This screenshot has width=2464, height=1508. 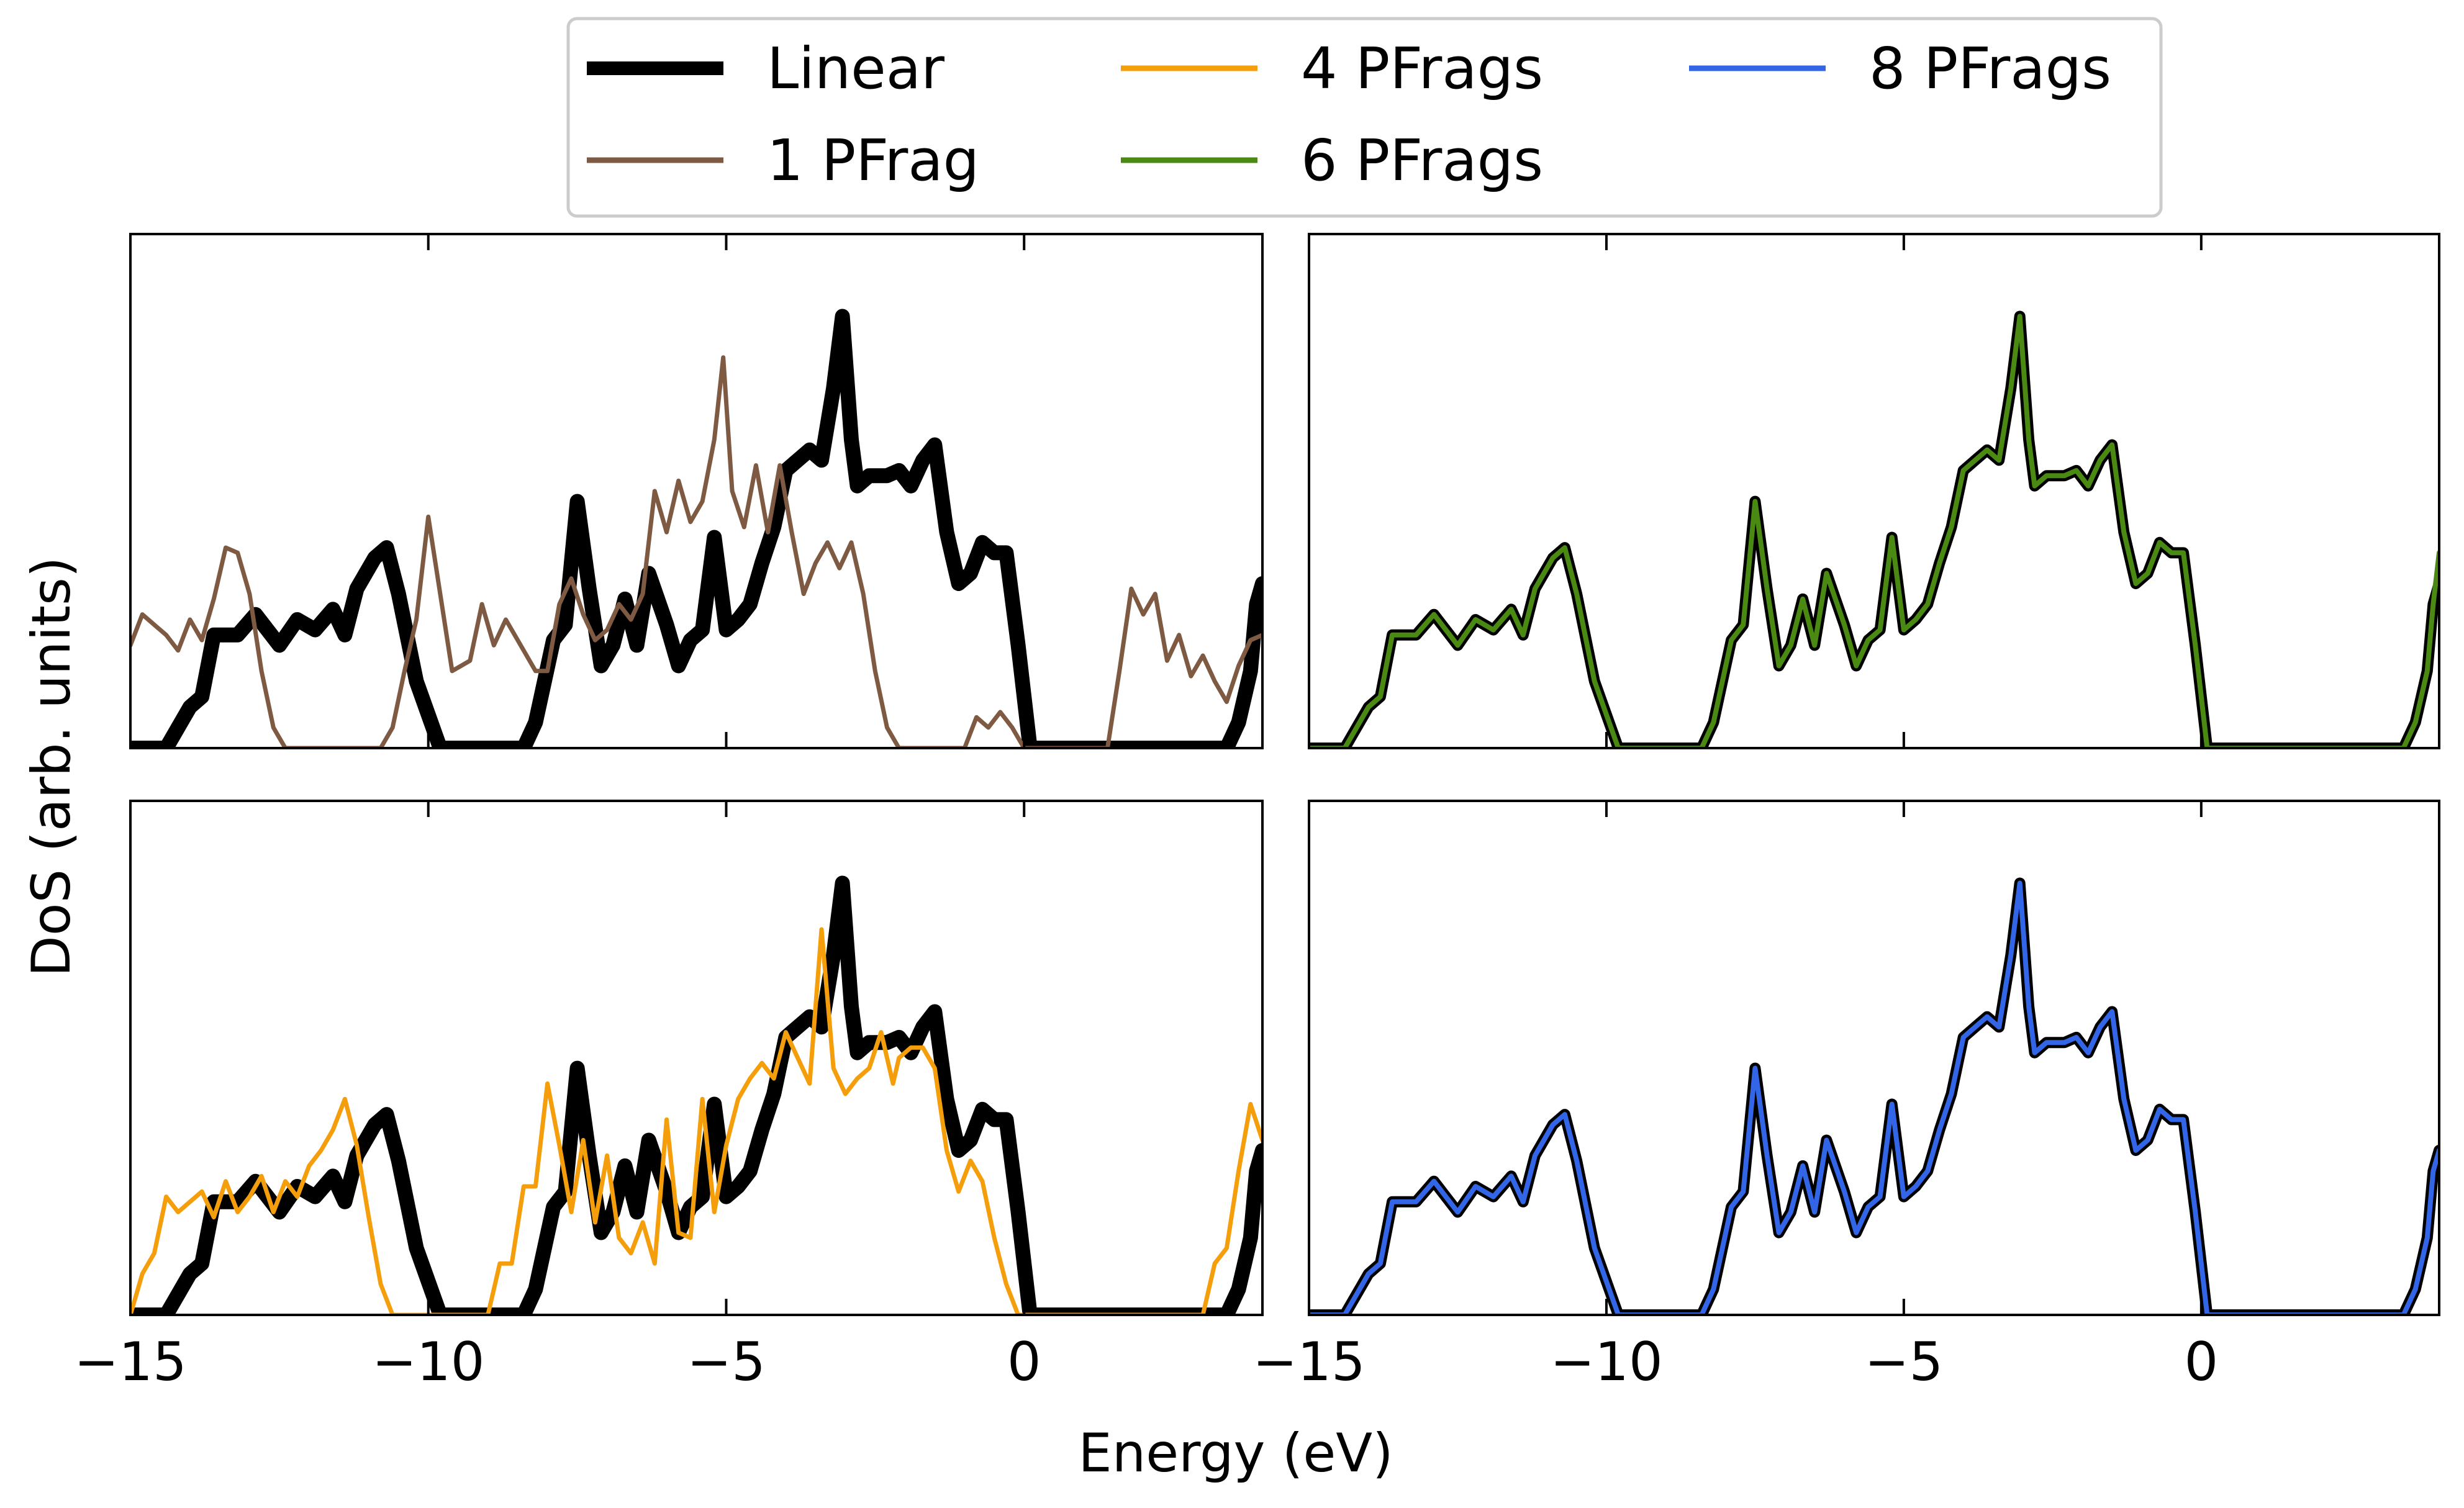 What do you see at coordinates (1024, 1362) in the screenshot?
I see `x-tick-label-panel-3: 0` at bounding box center [1024, 1362].